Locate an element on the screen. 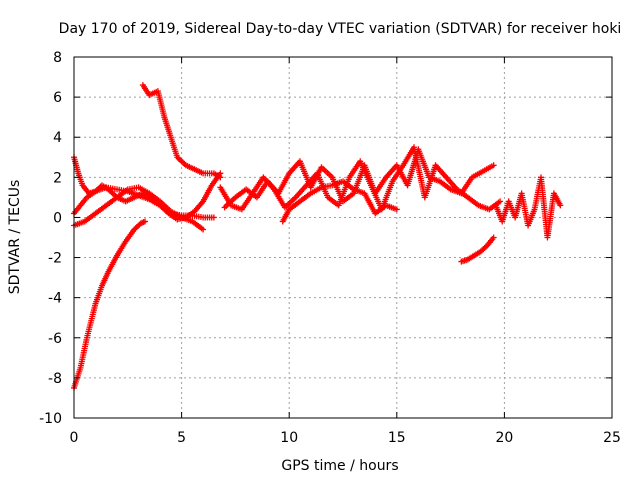 The image size is (640, 480). series-track-d is located at coordinates (110, 304).